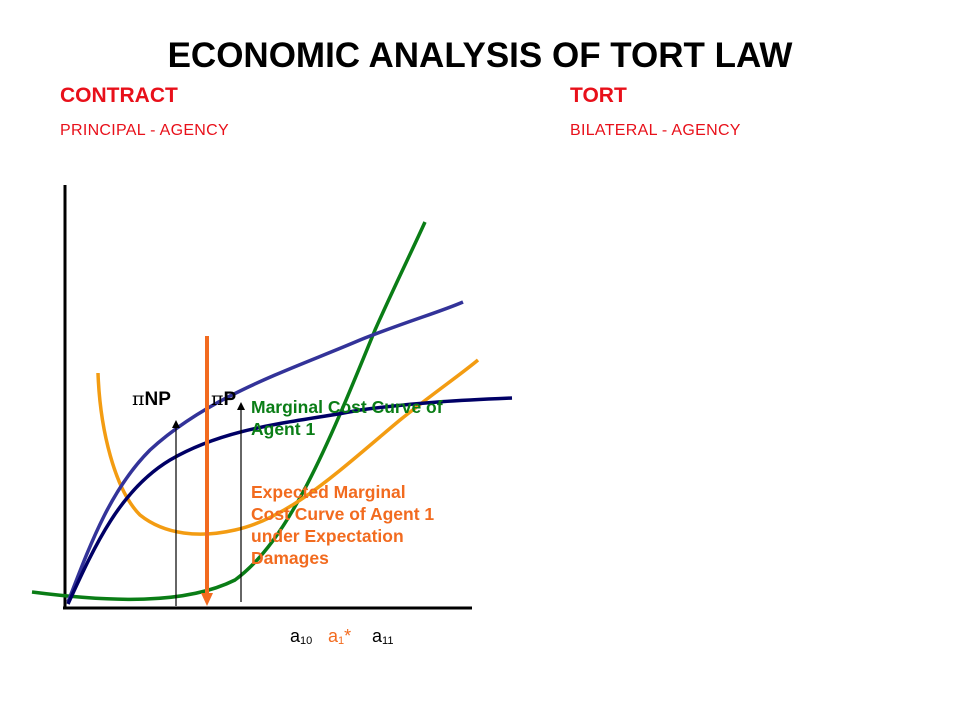  I want to click on page-title: ECONOMIC ANALYSIS OF TORT LAW, so click(480, 55).